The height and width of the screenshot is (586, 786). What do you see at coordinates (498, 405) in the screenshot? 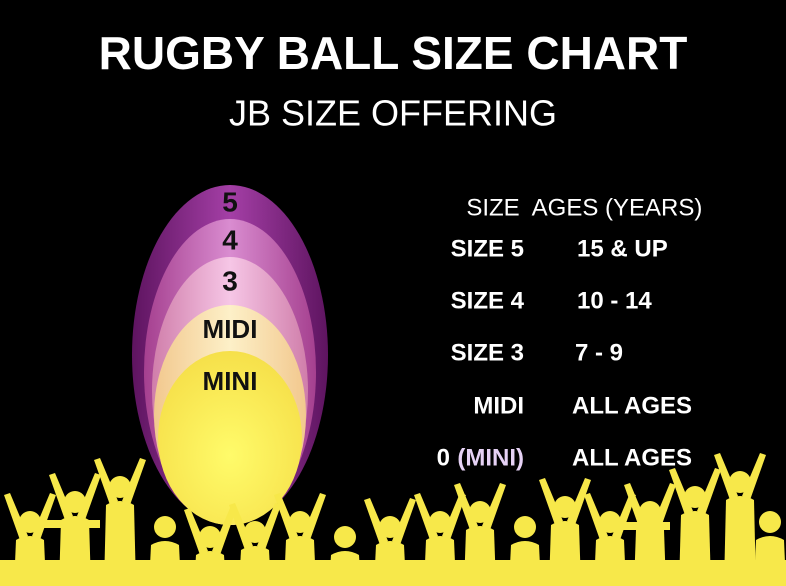
I see `size-cell: MIDI` at bounding box center [498, 405].